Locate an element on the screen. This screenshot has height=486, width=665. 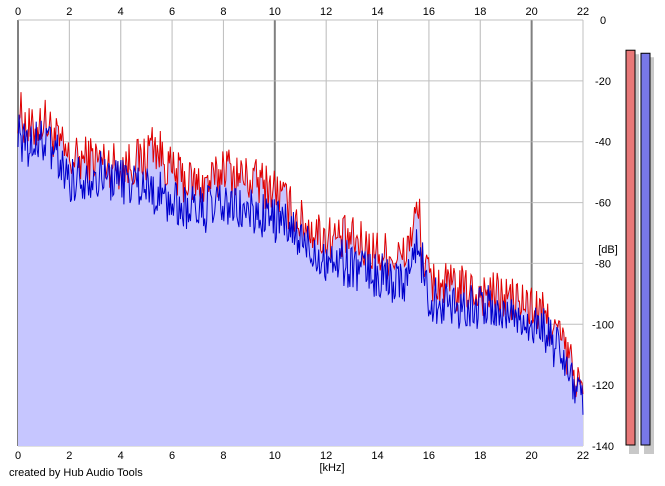
y-tick-label: -20 is located at coordinates (603, 82).